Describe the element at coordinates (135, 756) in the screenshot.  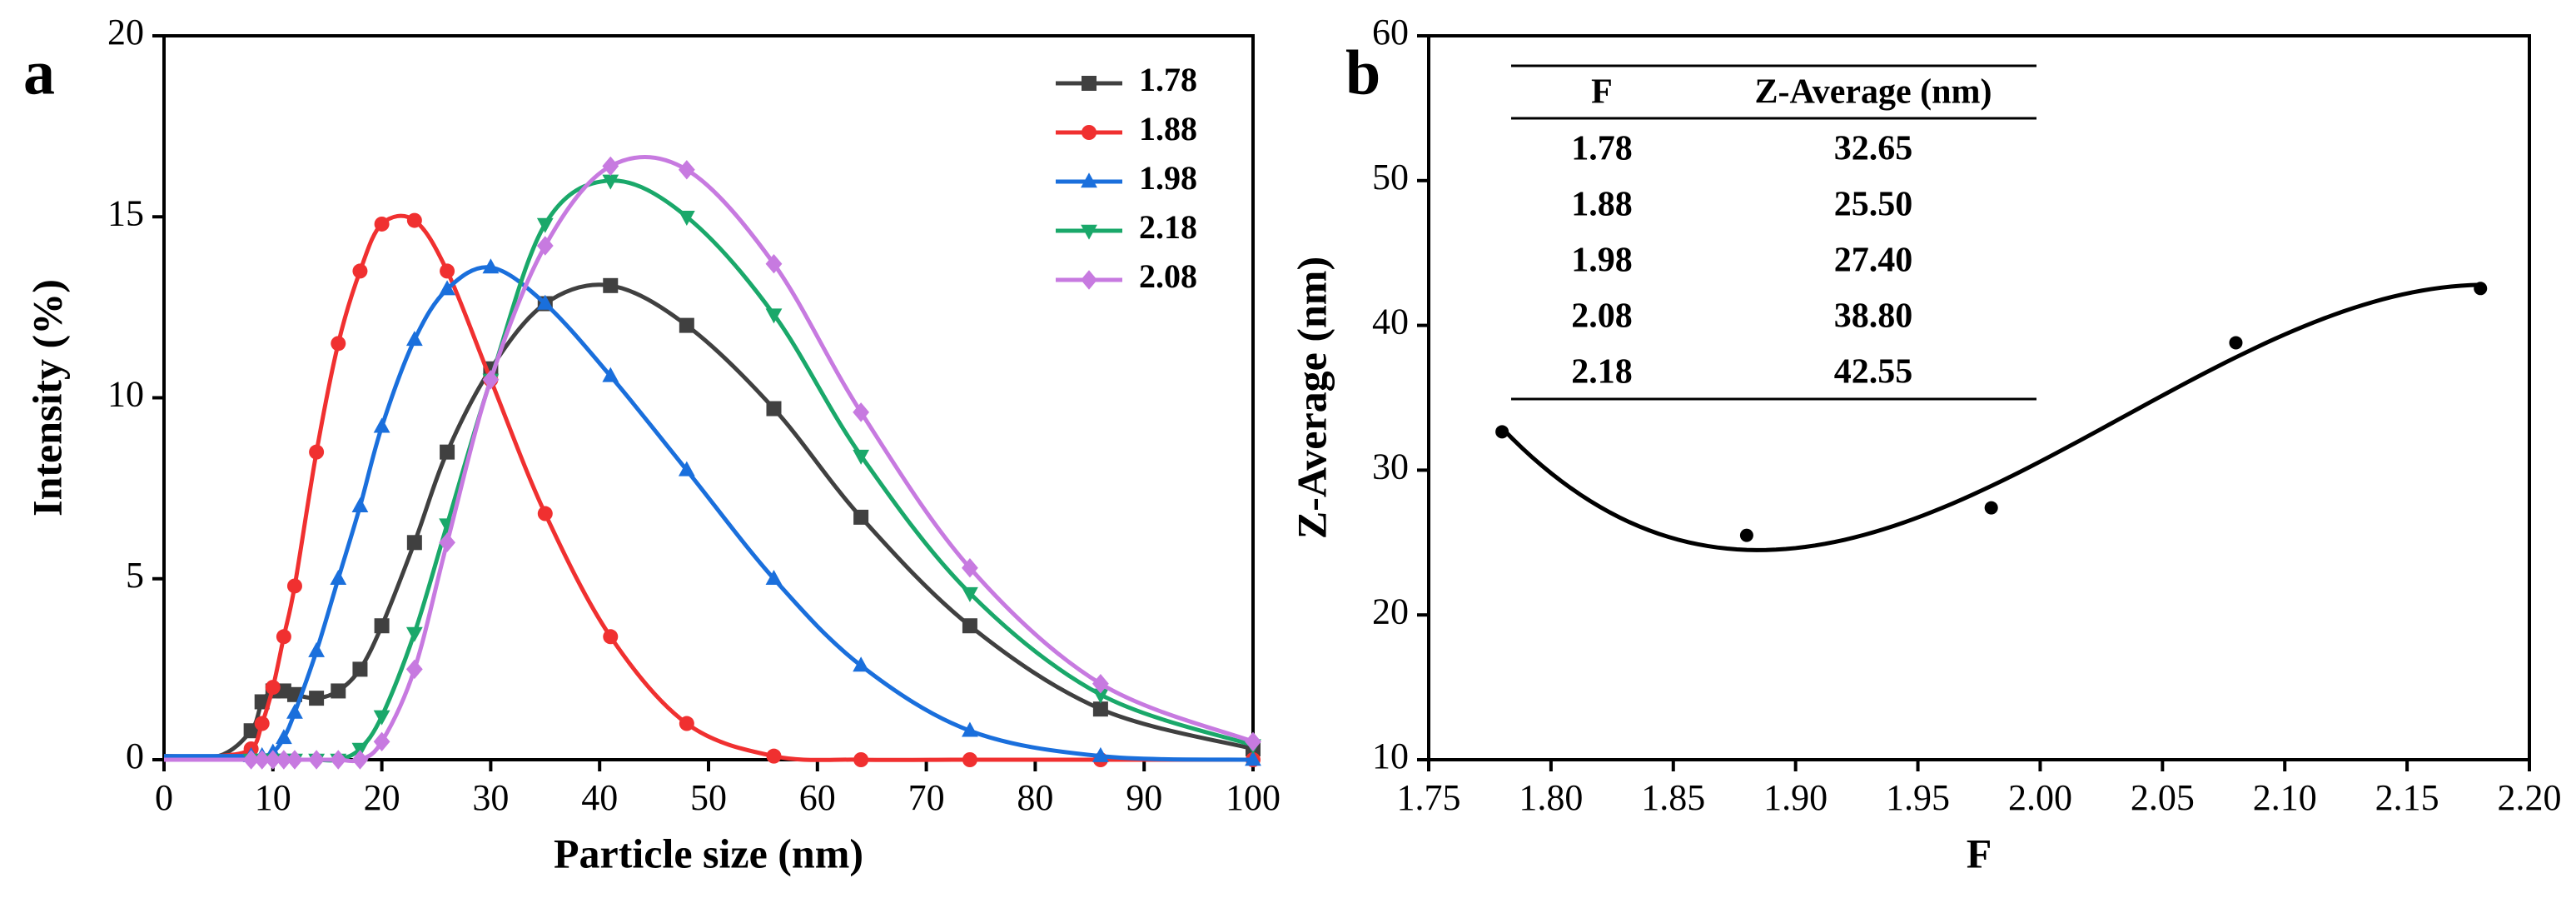
I see `y-tick-label: 0` at that location.